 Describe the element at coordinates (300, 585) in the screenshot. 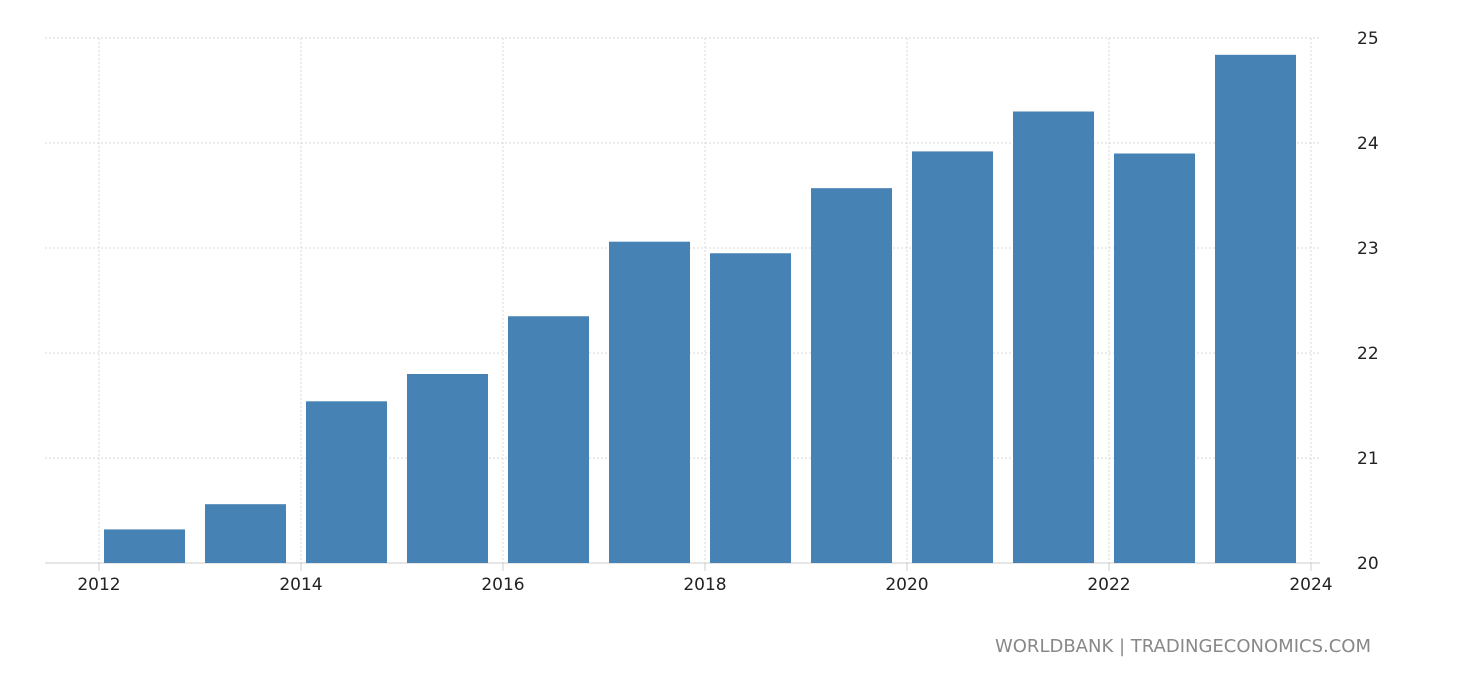

I see `x-tick-label: 2014` at that location.